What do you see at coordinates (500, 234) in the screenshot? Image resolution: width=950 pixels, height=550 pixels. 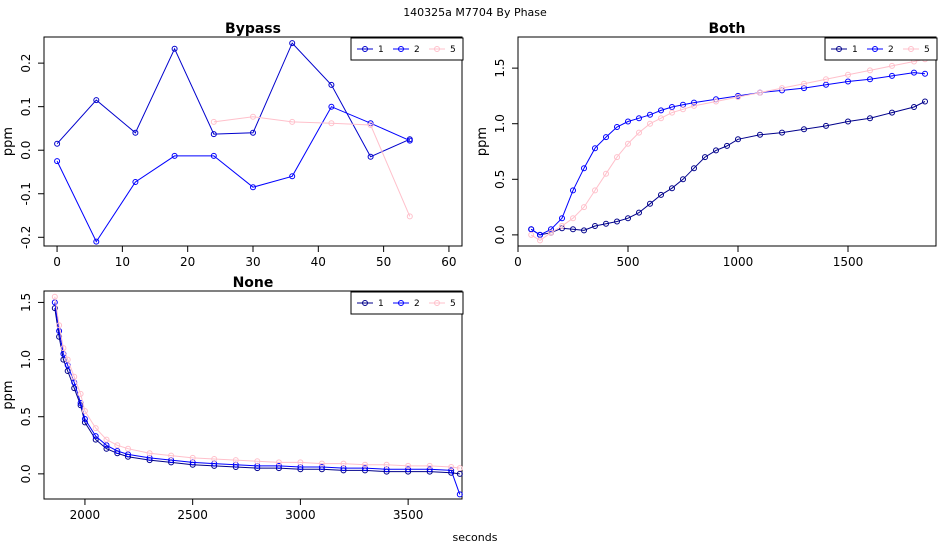 I see `y-tick-label: 0.0` at bounding box center [500, 234].